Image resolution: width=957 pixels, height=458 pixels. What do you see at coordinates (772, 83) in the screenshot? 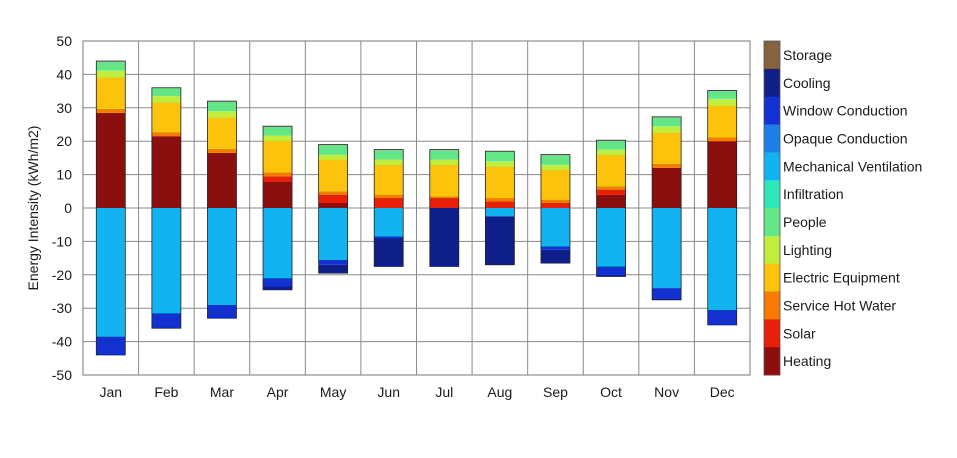
I see `legend-swatch-cooling` at bounding box center [772, 83].